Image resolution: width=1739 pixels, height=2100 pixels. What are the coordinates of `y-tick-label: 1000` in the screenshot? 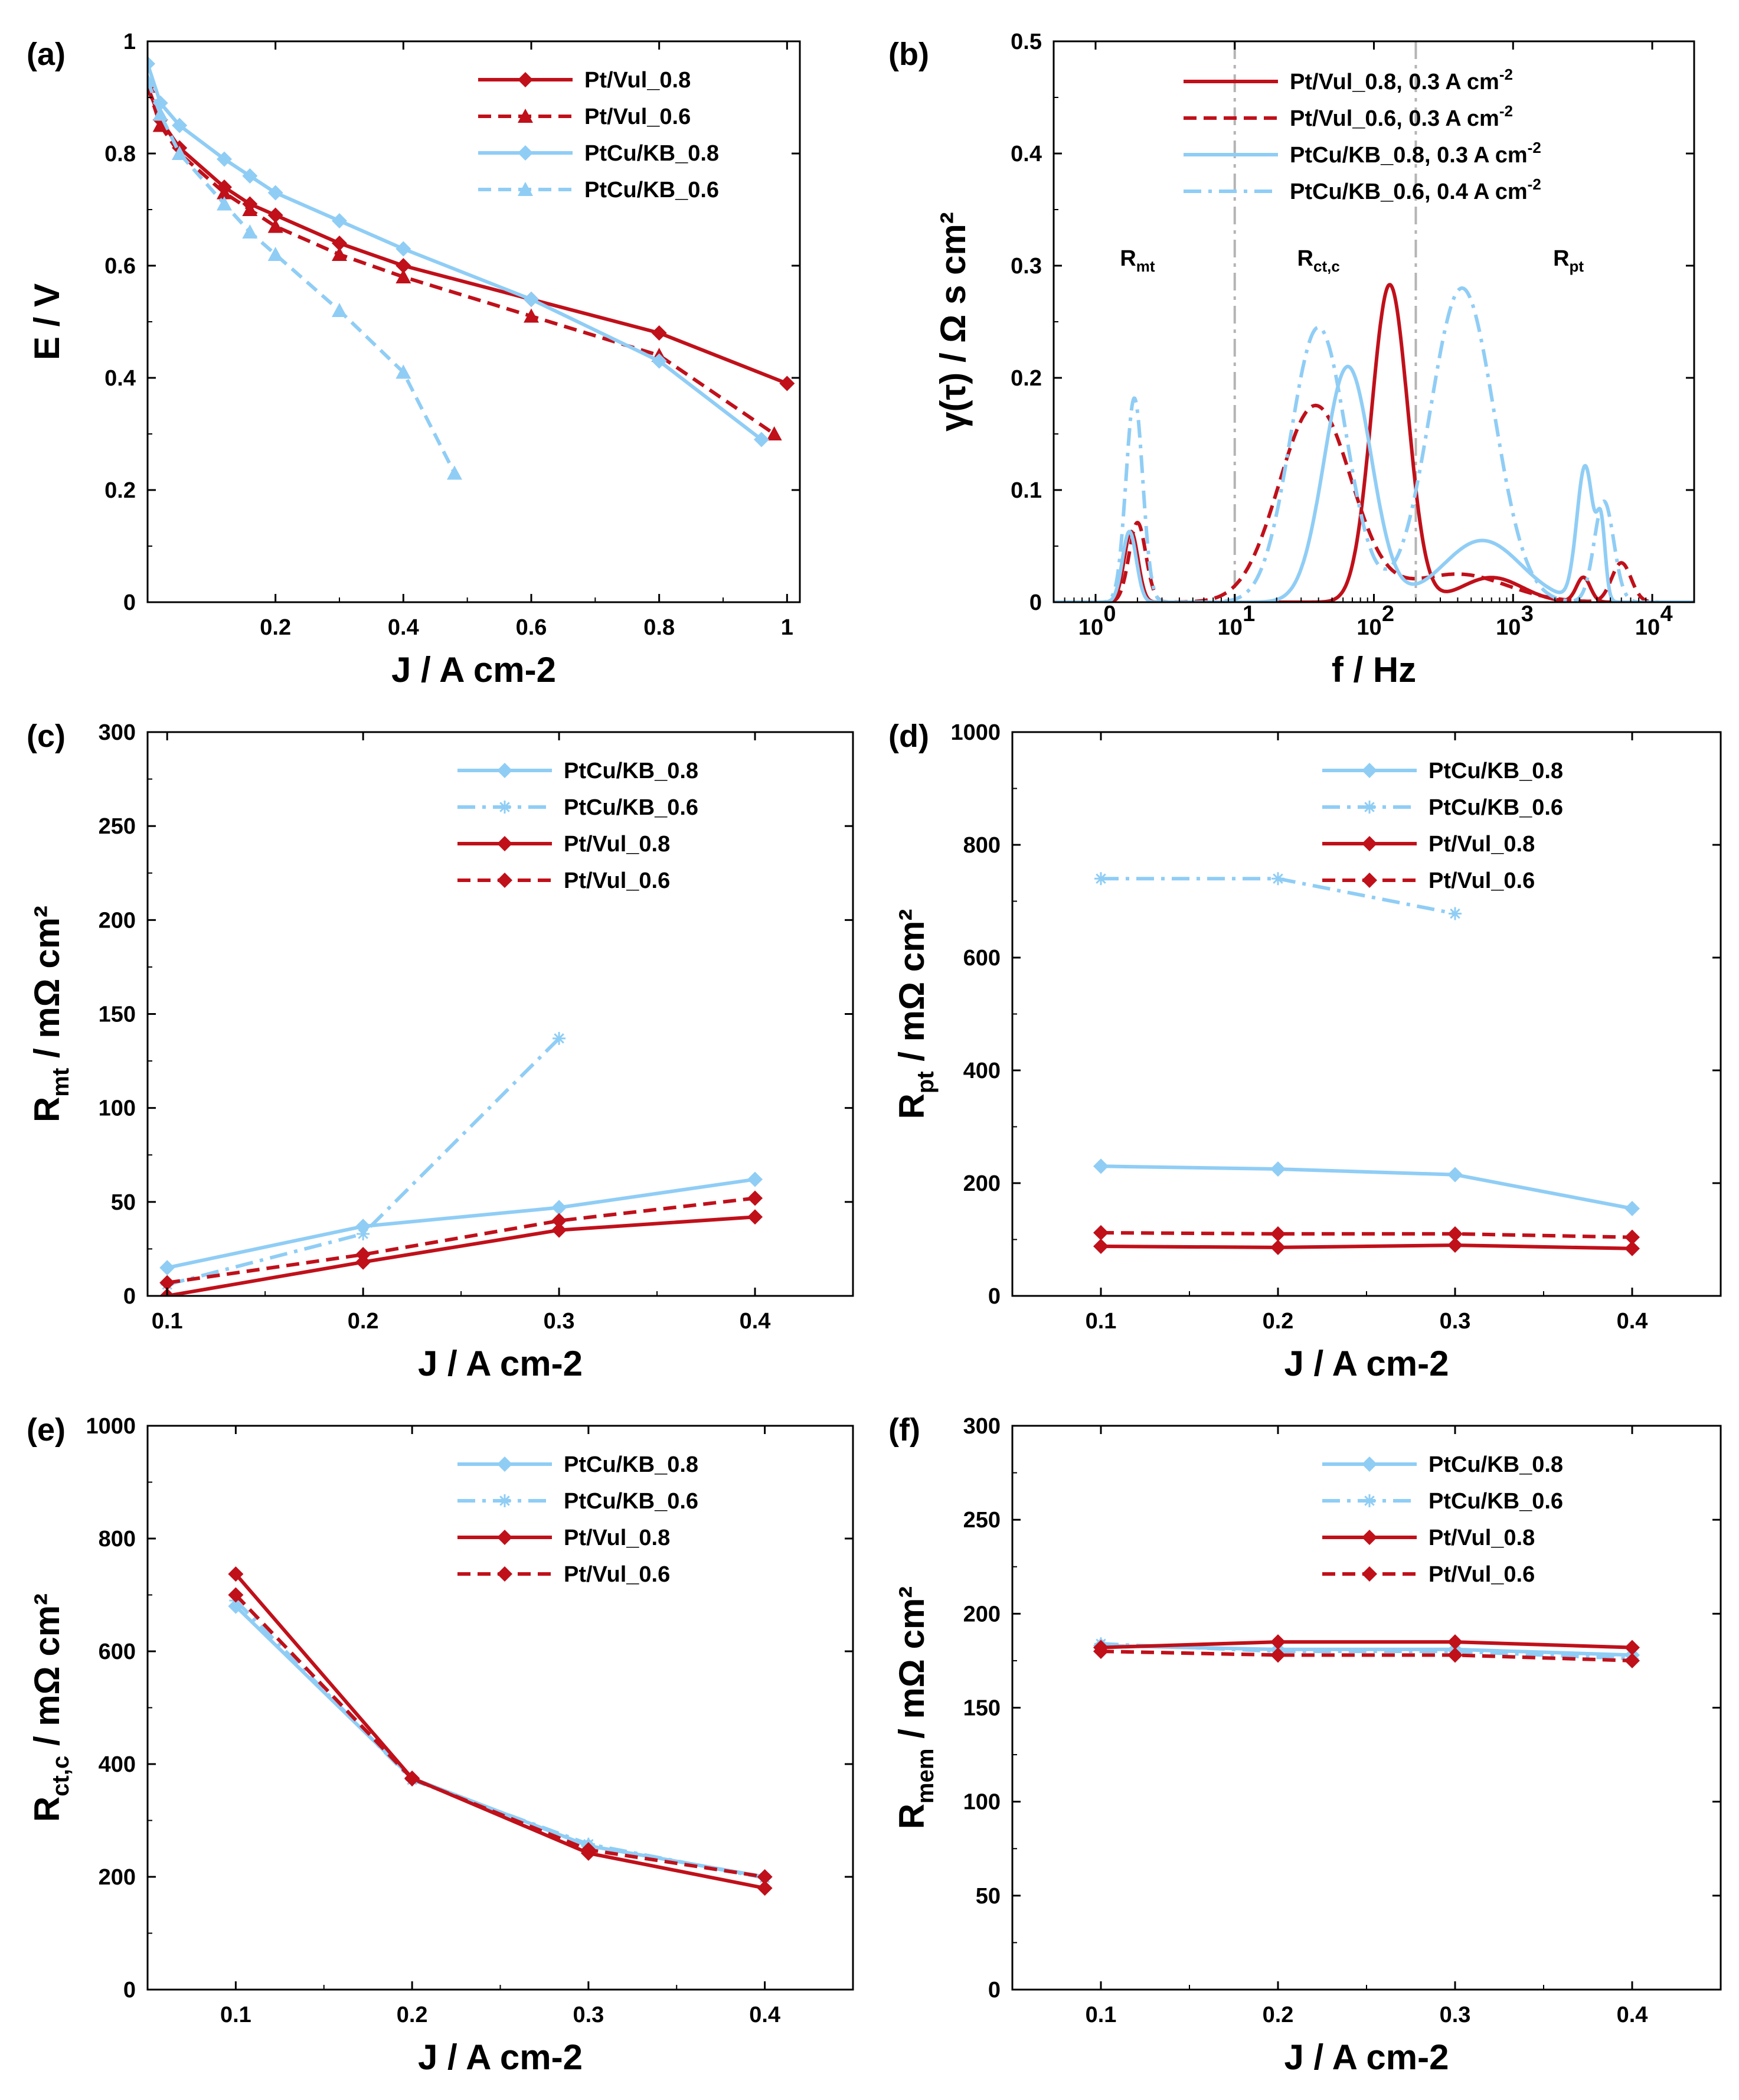 It's located at (976, 732).